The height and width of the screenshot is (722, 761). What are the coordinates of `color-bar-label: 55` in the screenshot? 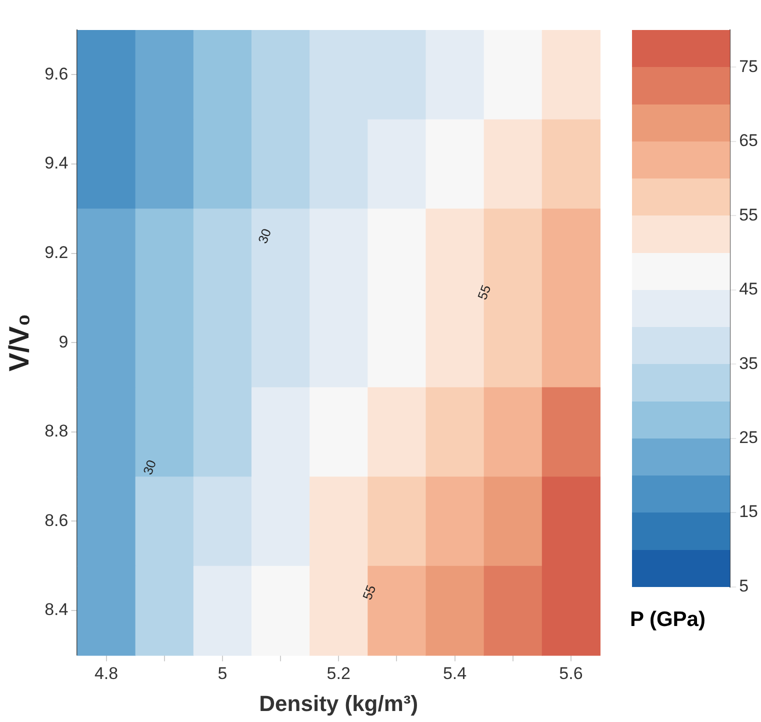 It's located at (748, 214).